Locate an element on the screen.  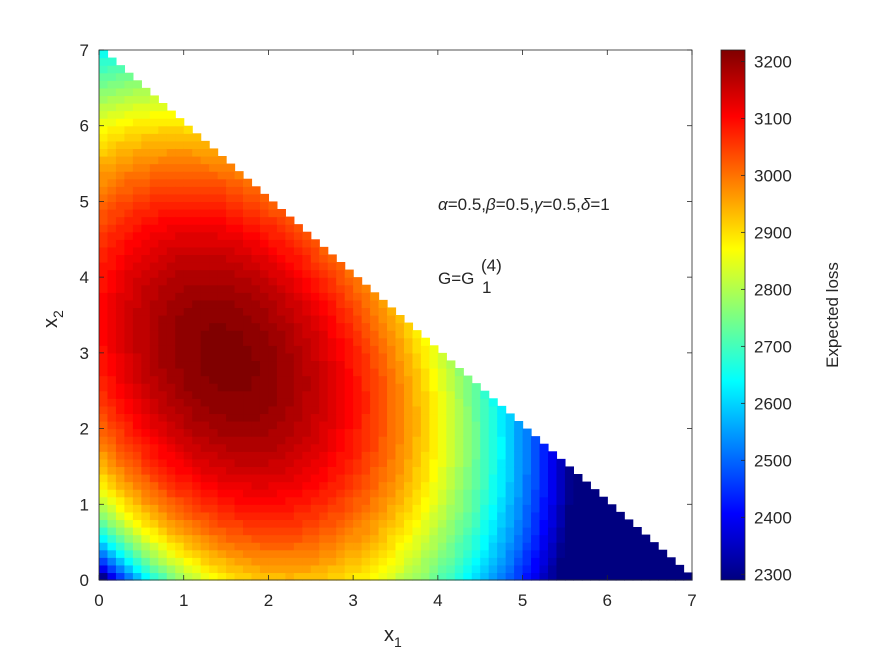
parameter-annotation: α=0.5,β=0.5,γ=0.5,δ=1 is located at coordinates (524, 204).